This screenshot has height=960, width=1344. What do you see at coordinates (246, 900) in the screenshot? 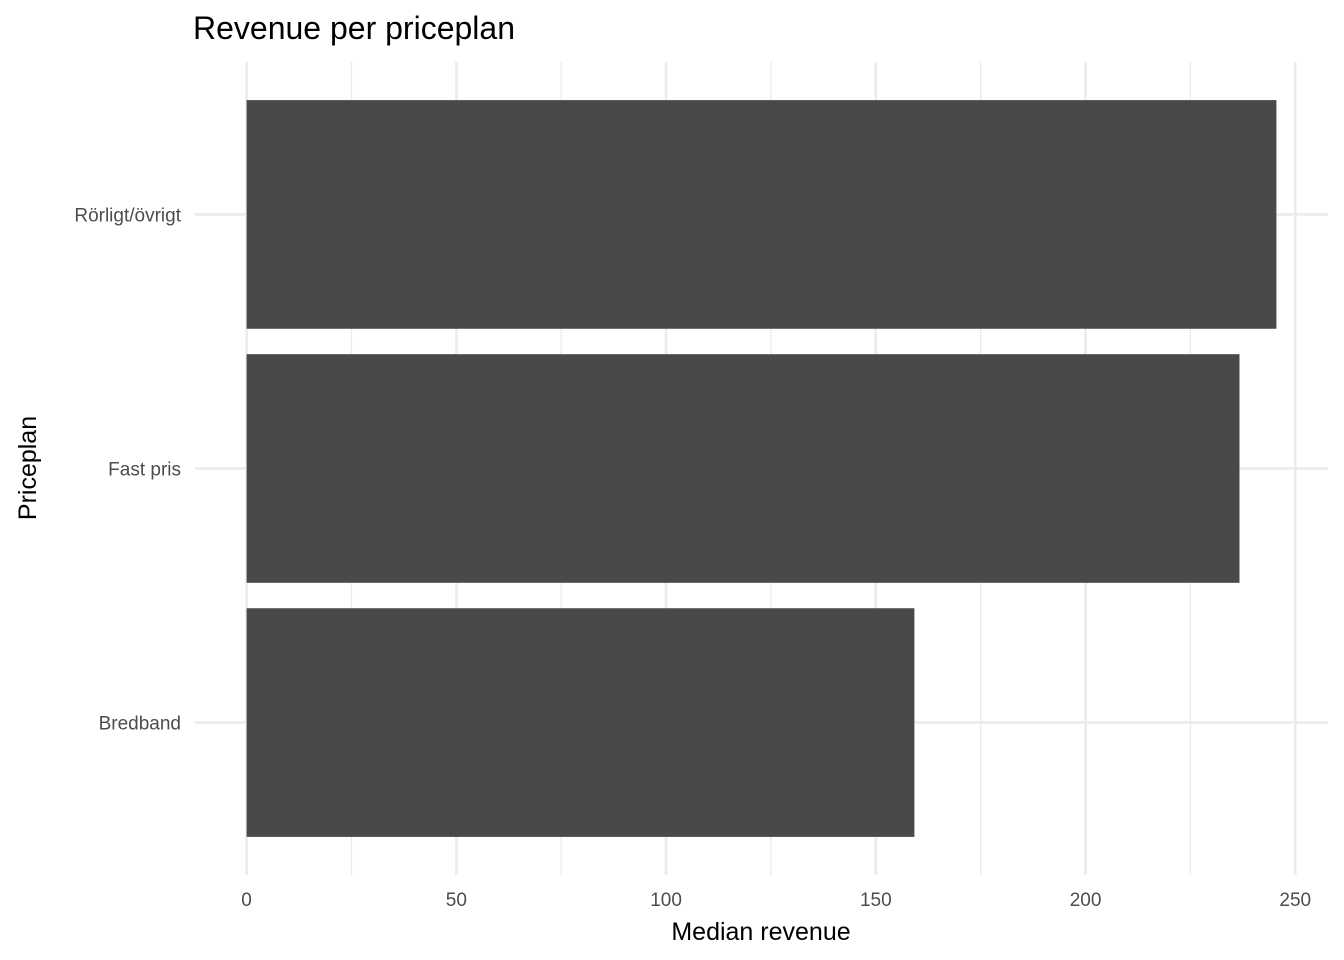
I see `x-tick-label: 0` at bounding box center [246, 900].